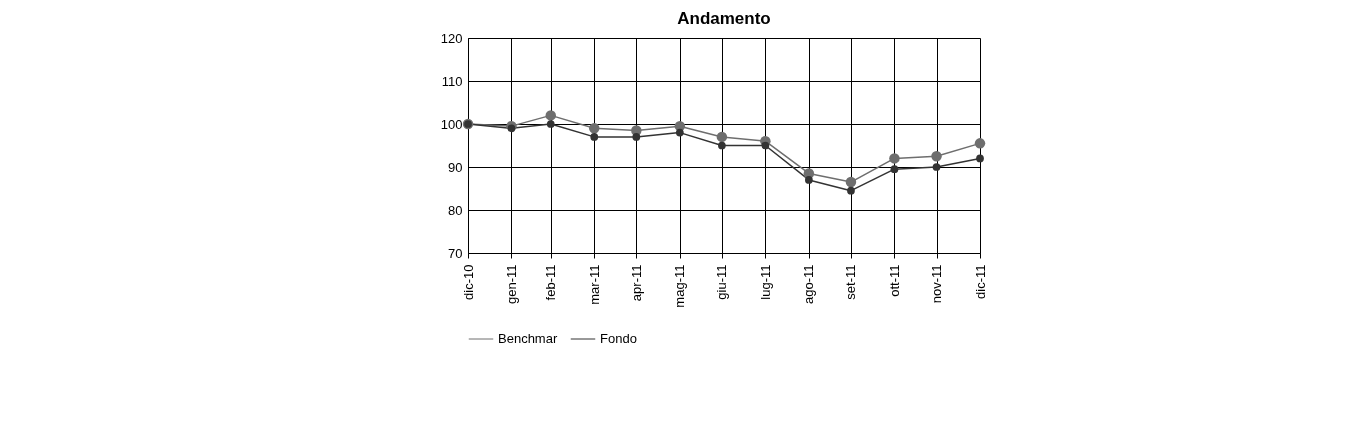  I want to click on x-tick-label: apr-11, so click(636, 283).